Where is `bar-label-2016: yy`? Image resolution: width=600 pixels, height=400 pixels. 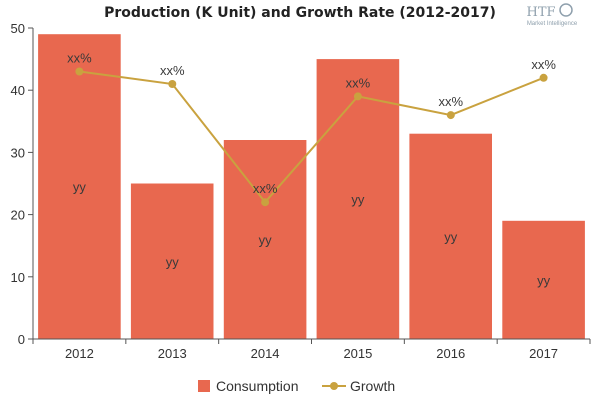 bar-label-2016: yy is located at coordinates (451, 236).